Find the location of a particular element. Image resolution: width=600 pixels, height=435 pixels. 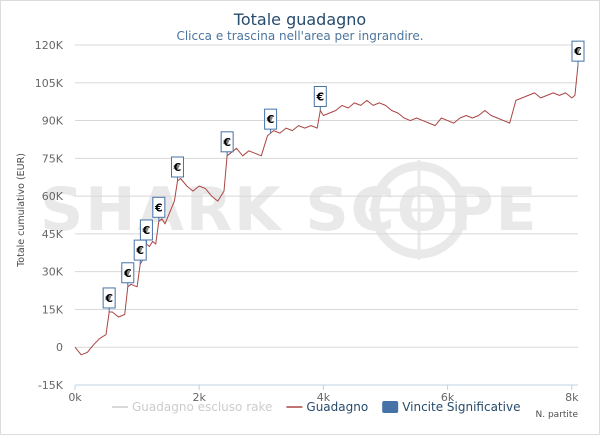

legend-label: Vincite Significative is located at coordinates (461, 407).